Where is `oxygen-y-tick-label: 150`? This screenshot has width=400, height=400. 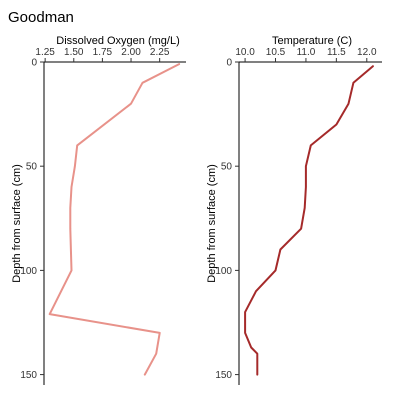
oxygen-y-tick-label: 150 is located at coordinates (28, 375).